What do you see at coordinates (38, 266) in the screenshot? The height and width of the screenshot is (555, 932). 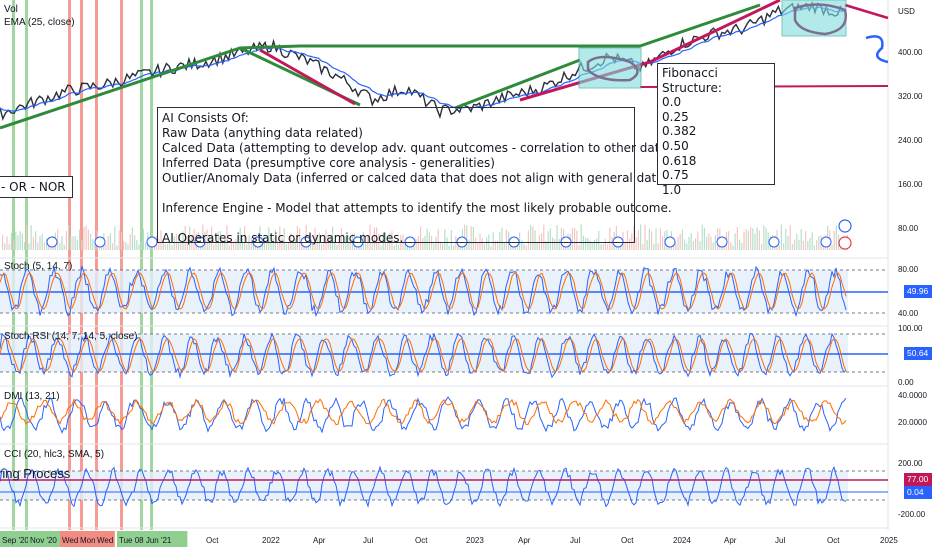 I see `stoch-label: Stoch (5, 14, 7)` at bounding box center [38, 266].